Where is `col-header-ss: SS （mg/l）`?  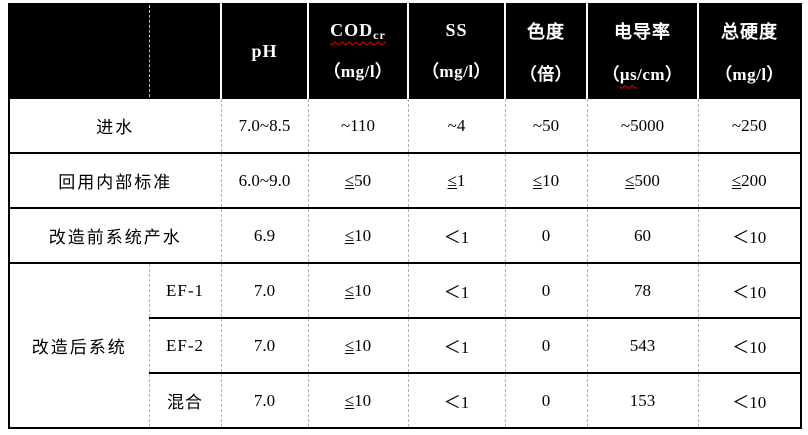 col-header-ss: SS （mg/l） is located at coordinates (456, 51).